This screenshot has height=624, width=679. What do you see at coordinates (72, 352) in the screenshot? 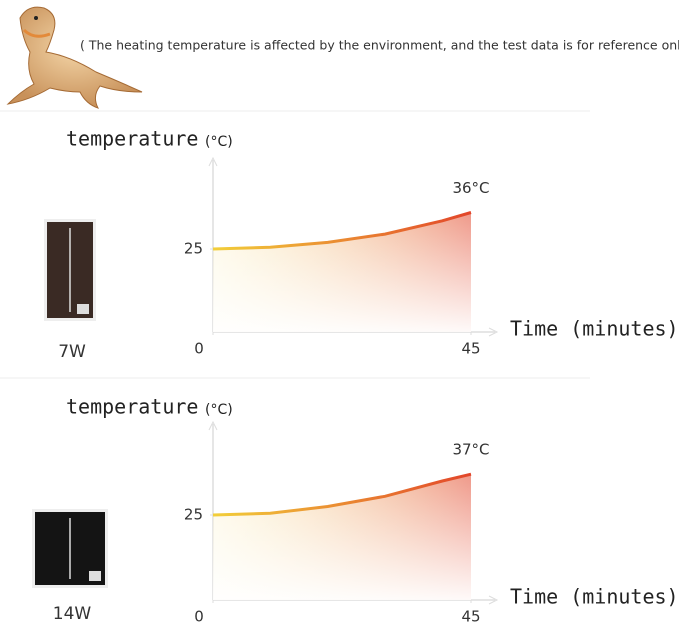
I see `product-label: 7W` at bounding box center [72, 352].